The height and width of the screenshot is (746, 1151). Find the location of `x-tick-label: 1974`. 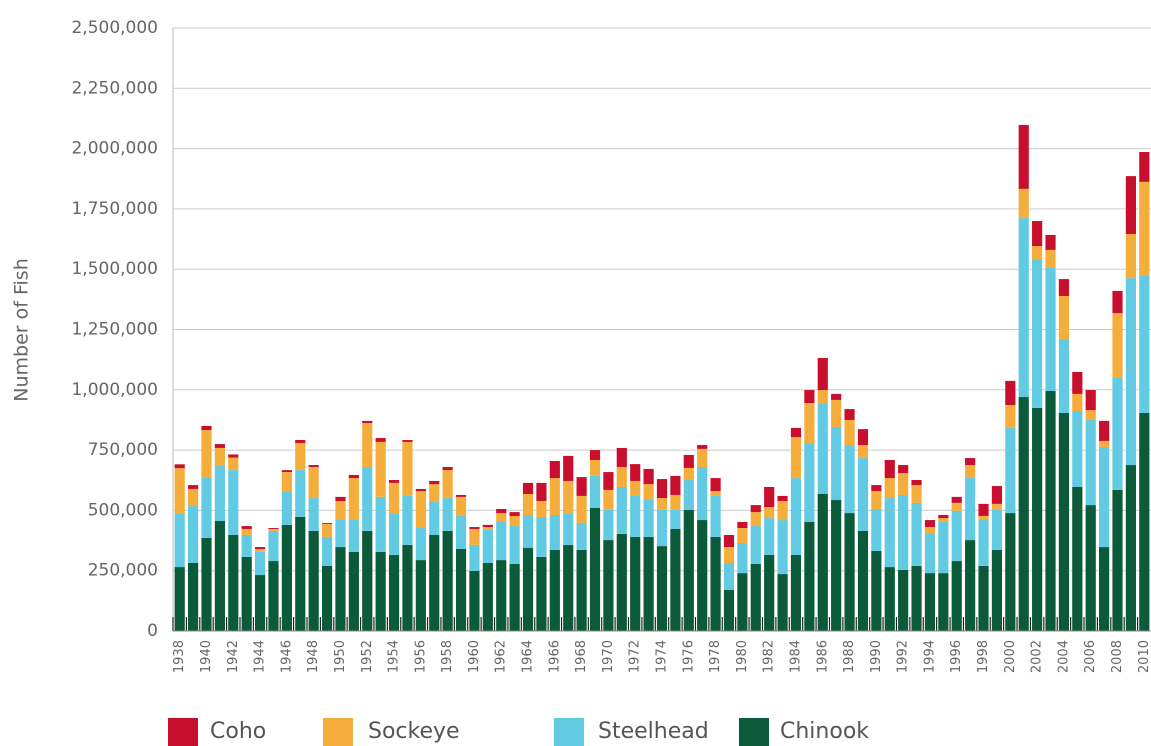

x-tick-label: 1974 is located at coordinates (662, 656).